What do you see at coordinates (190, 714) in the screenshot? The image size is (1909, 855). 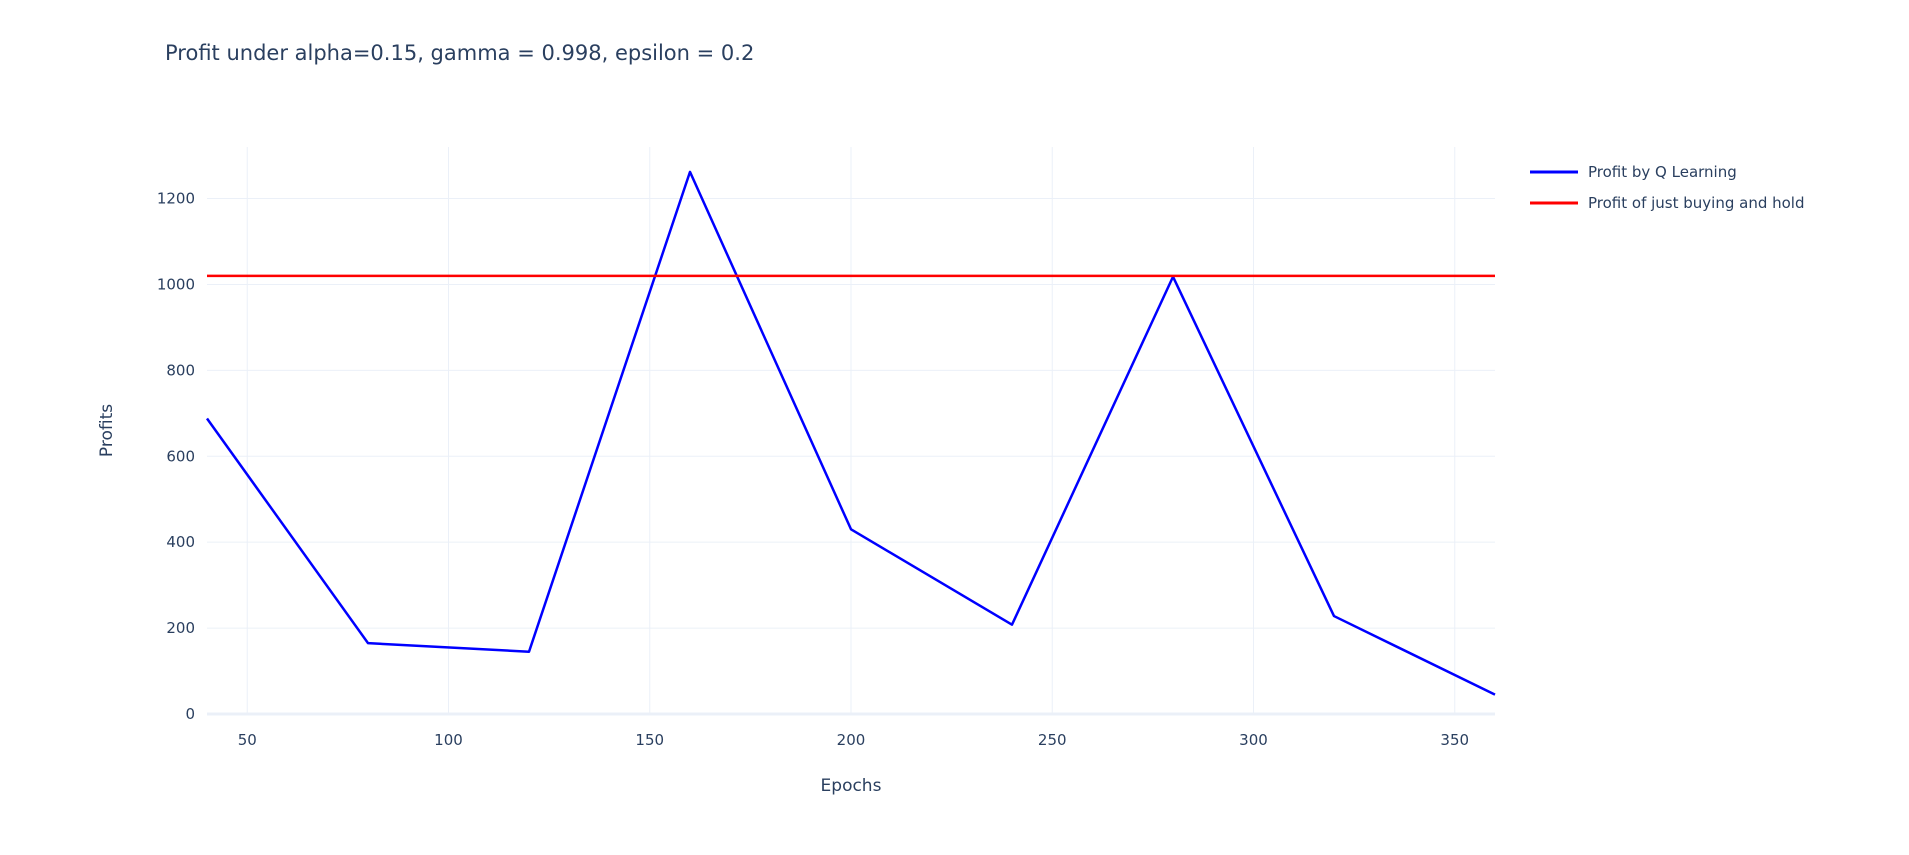 I see `y-tick-label: 0` at bounding box center [190, 714].